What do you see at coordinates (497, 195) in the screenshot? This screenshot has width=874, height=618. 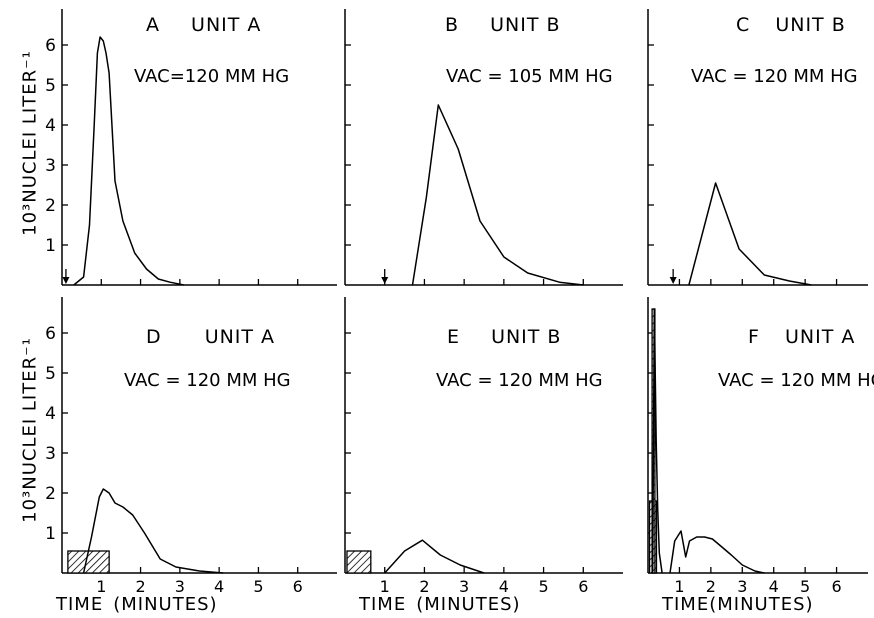 I see `panel-b-series-line` at bounding box center [497, 195].